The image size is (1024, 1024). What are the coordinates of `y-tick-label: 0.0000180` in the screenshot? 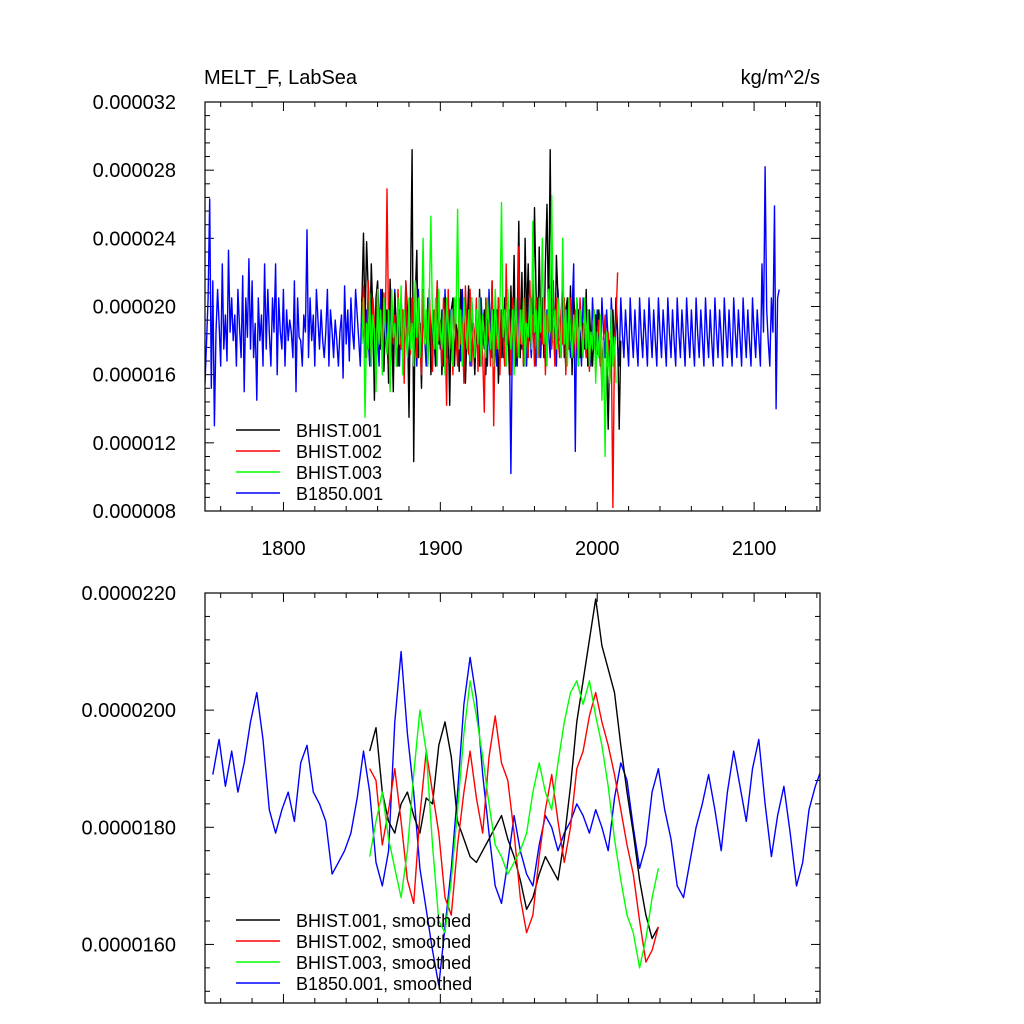 It's located at (128, 828).